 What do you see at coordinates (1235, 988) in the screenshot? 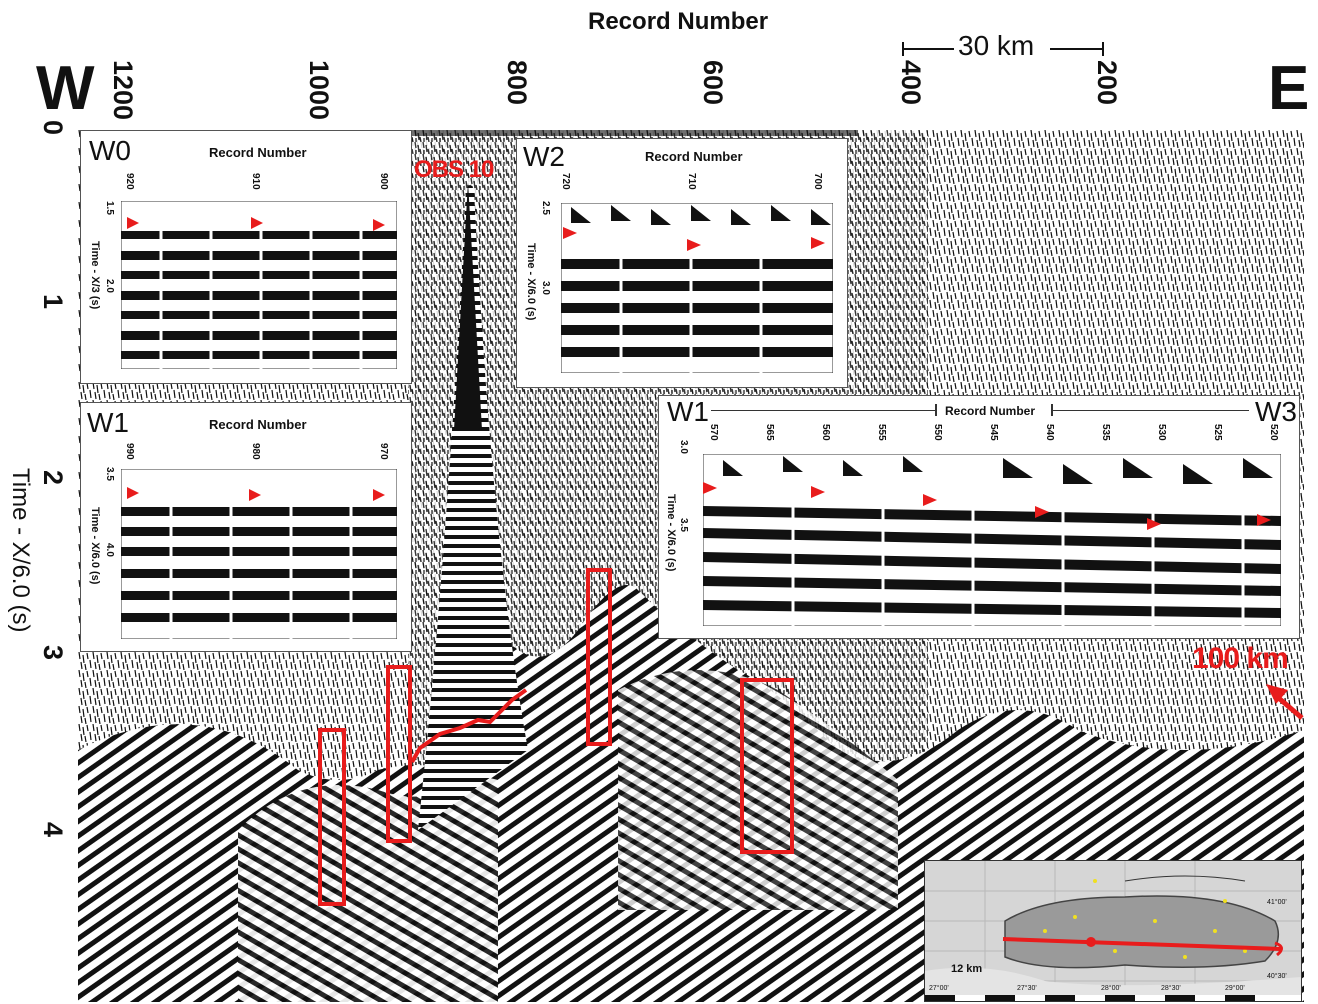
I see `map-lon-label-4: 29°00'` at bounding box center [1235, 988].